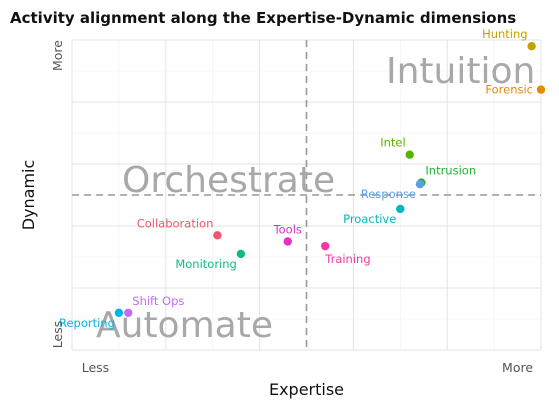 This screenshot has height=406, width=559. What do you see at coordinates (517, 367) in the screenshot?
I see `x-tick-label: More` at bounding box center [517, 367].